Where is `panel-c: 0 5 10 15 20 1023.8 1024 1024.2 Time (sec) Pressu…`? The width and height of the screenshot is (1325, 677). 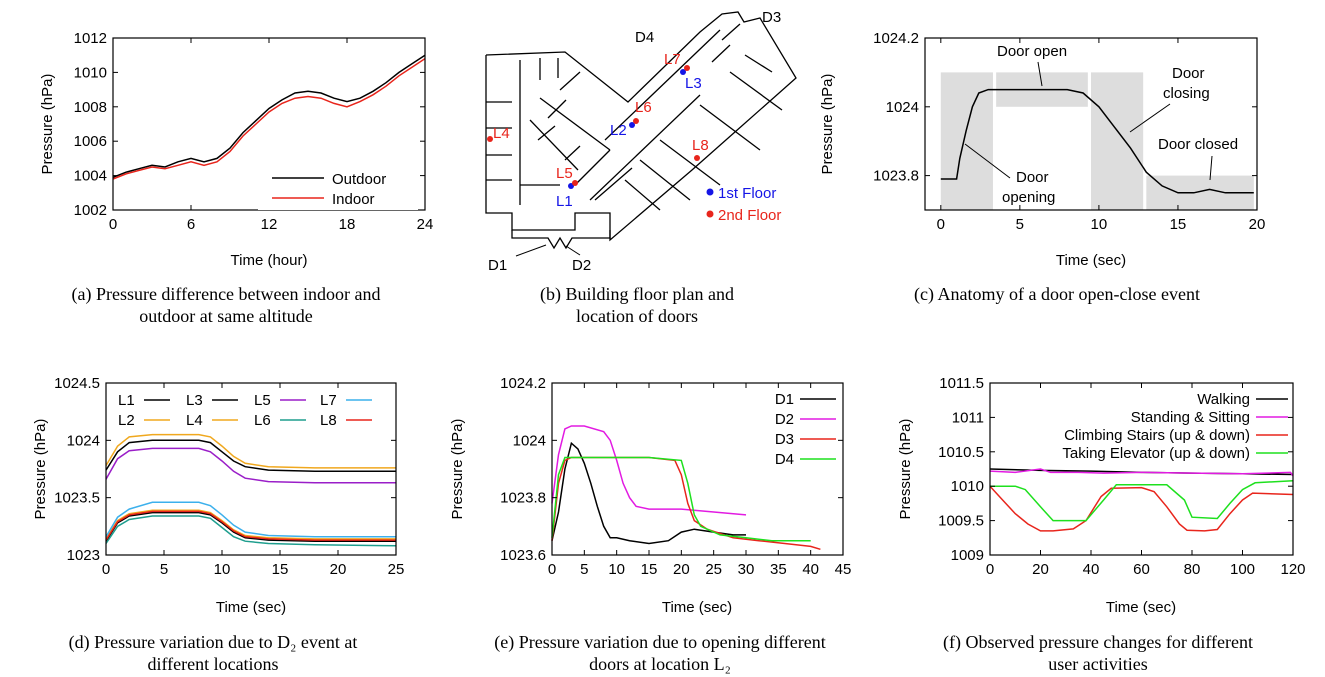
panel-c: 0 5 10 15 20 1023.8 1024 1024.2 Time (sec) Pressu… is located at coordinates (1042, 167).